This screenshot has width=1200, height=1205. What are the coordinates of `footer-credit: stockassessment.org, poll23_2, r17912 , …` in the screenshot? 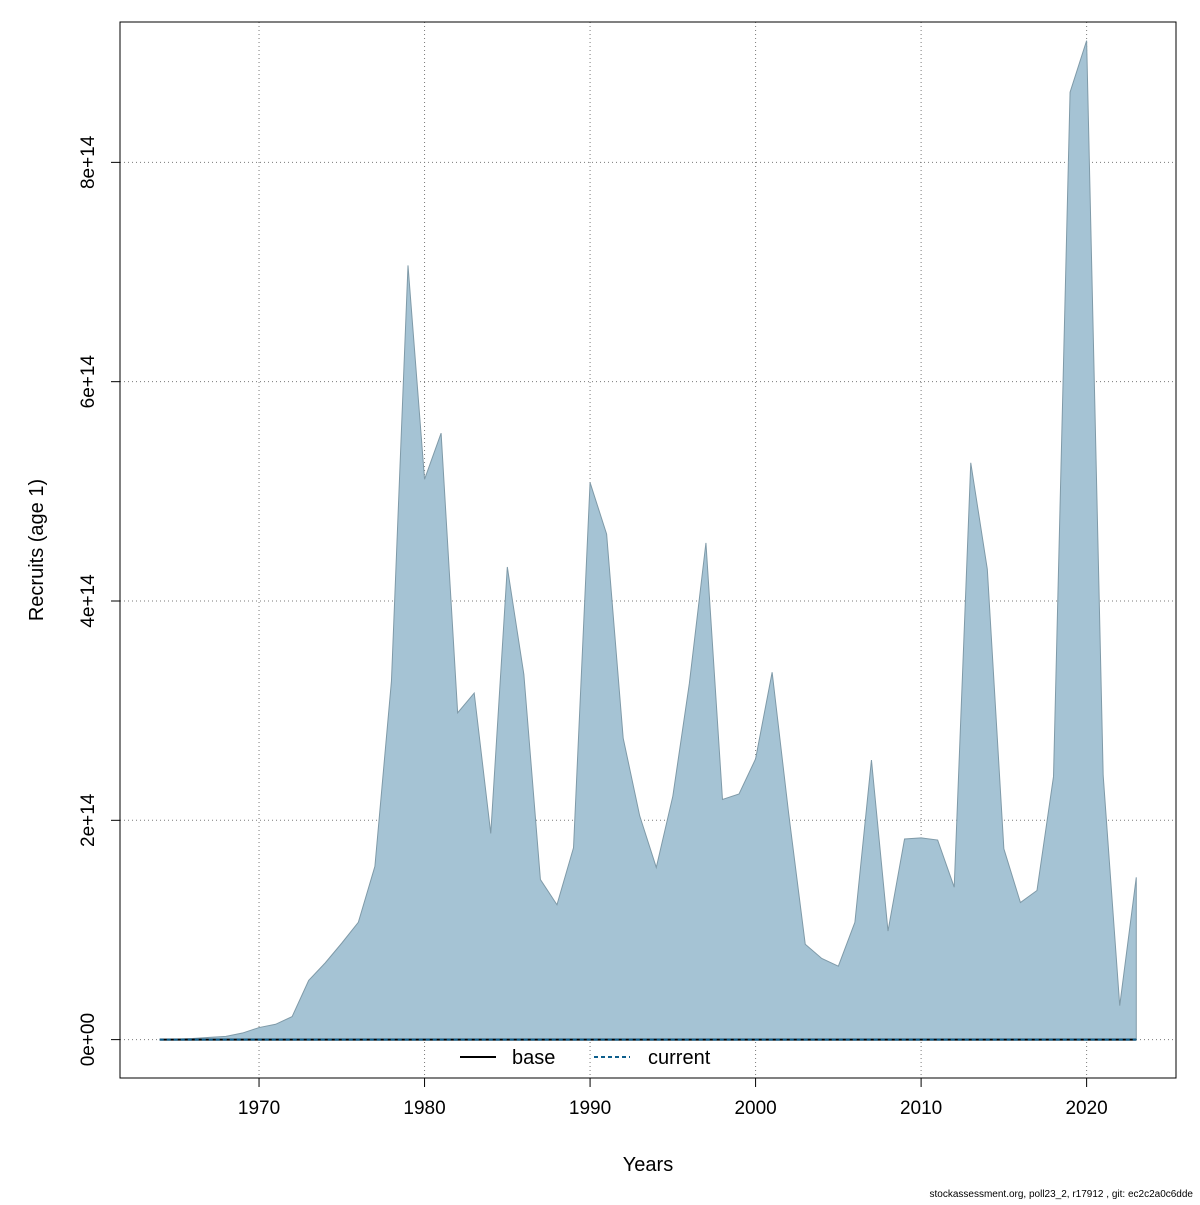 It's located at (1062, 1194).